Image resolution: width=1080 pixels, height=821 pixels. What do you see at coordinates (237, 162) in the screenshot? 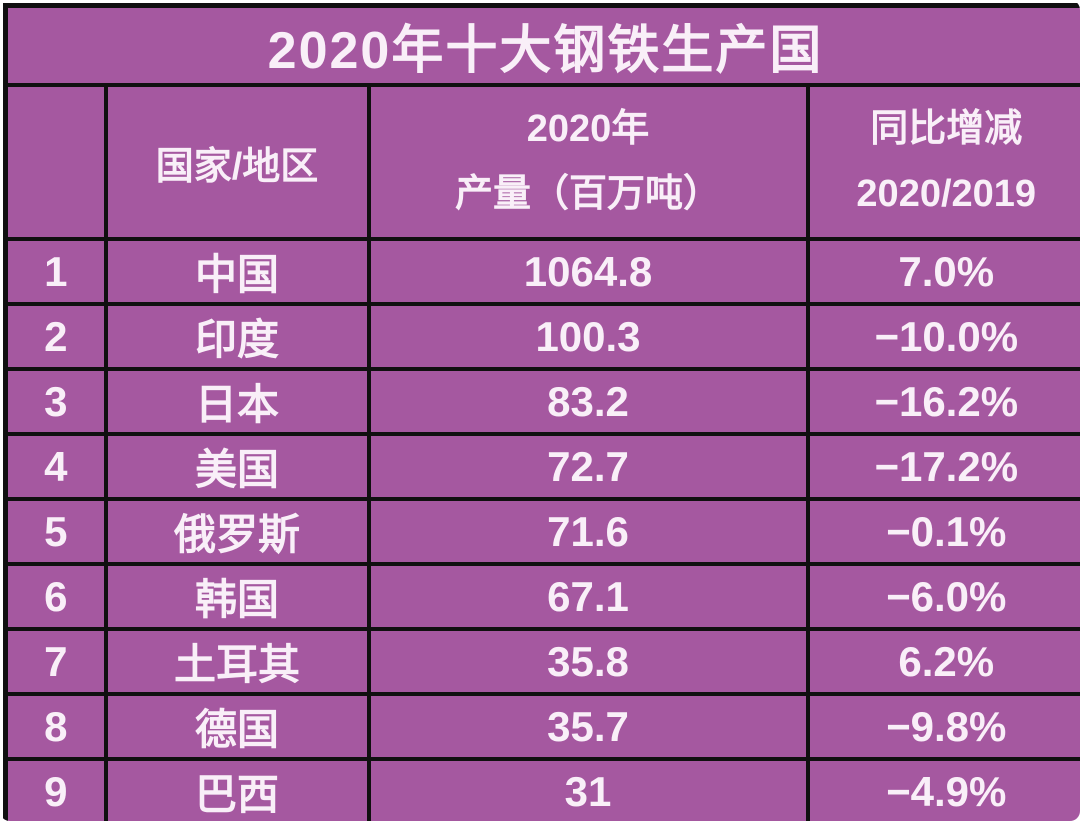
I see `header-country: 国家/地区` at bounding box center [237, 162].